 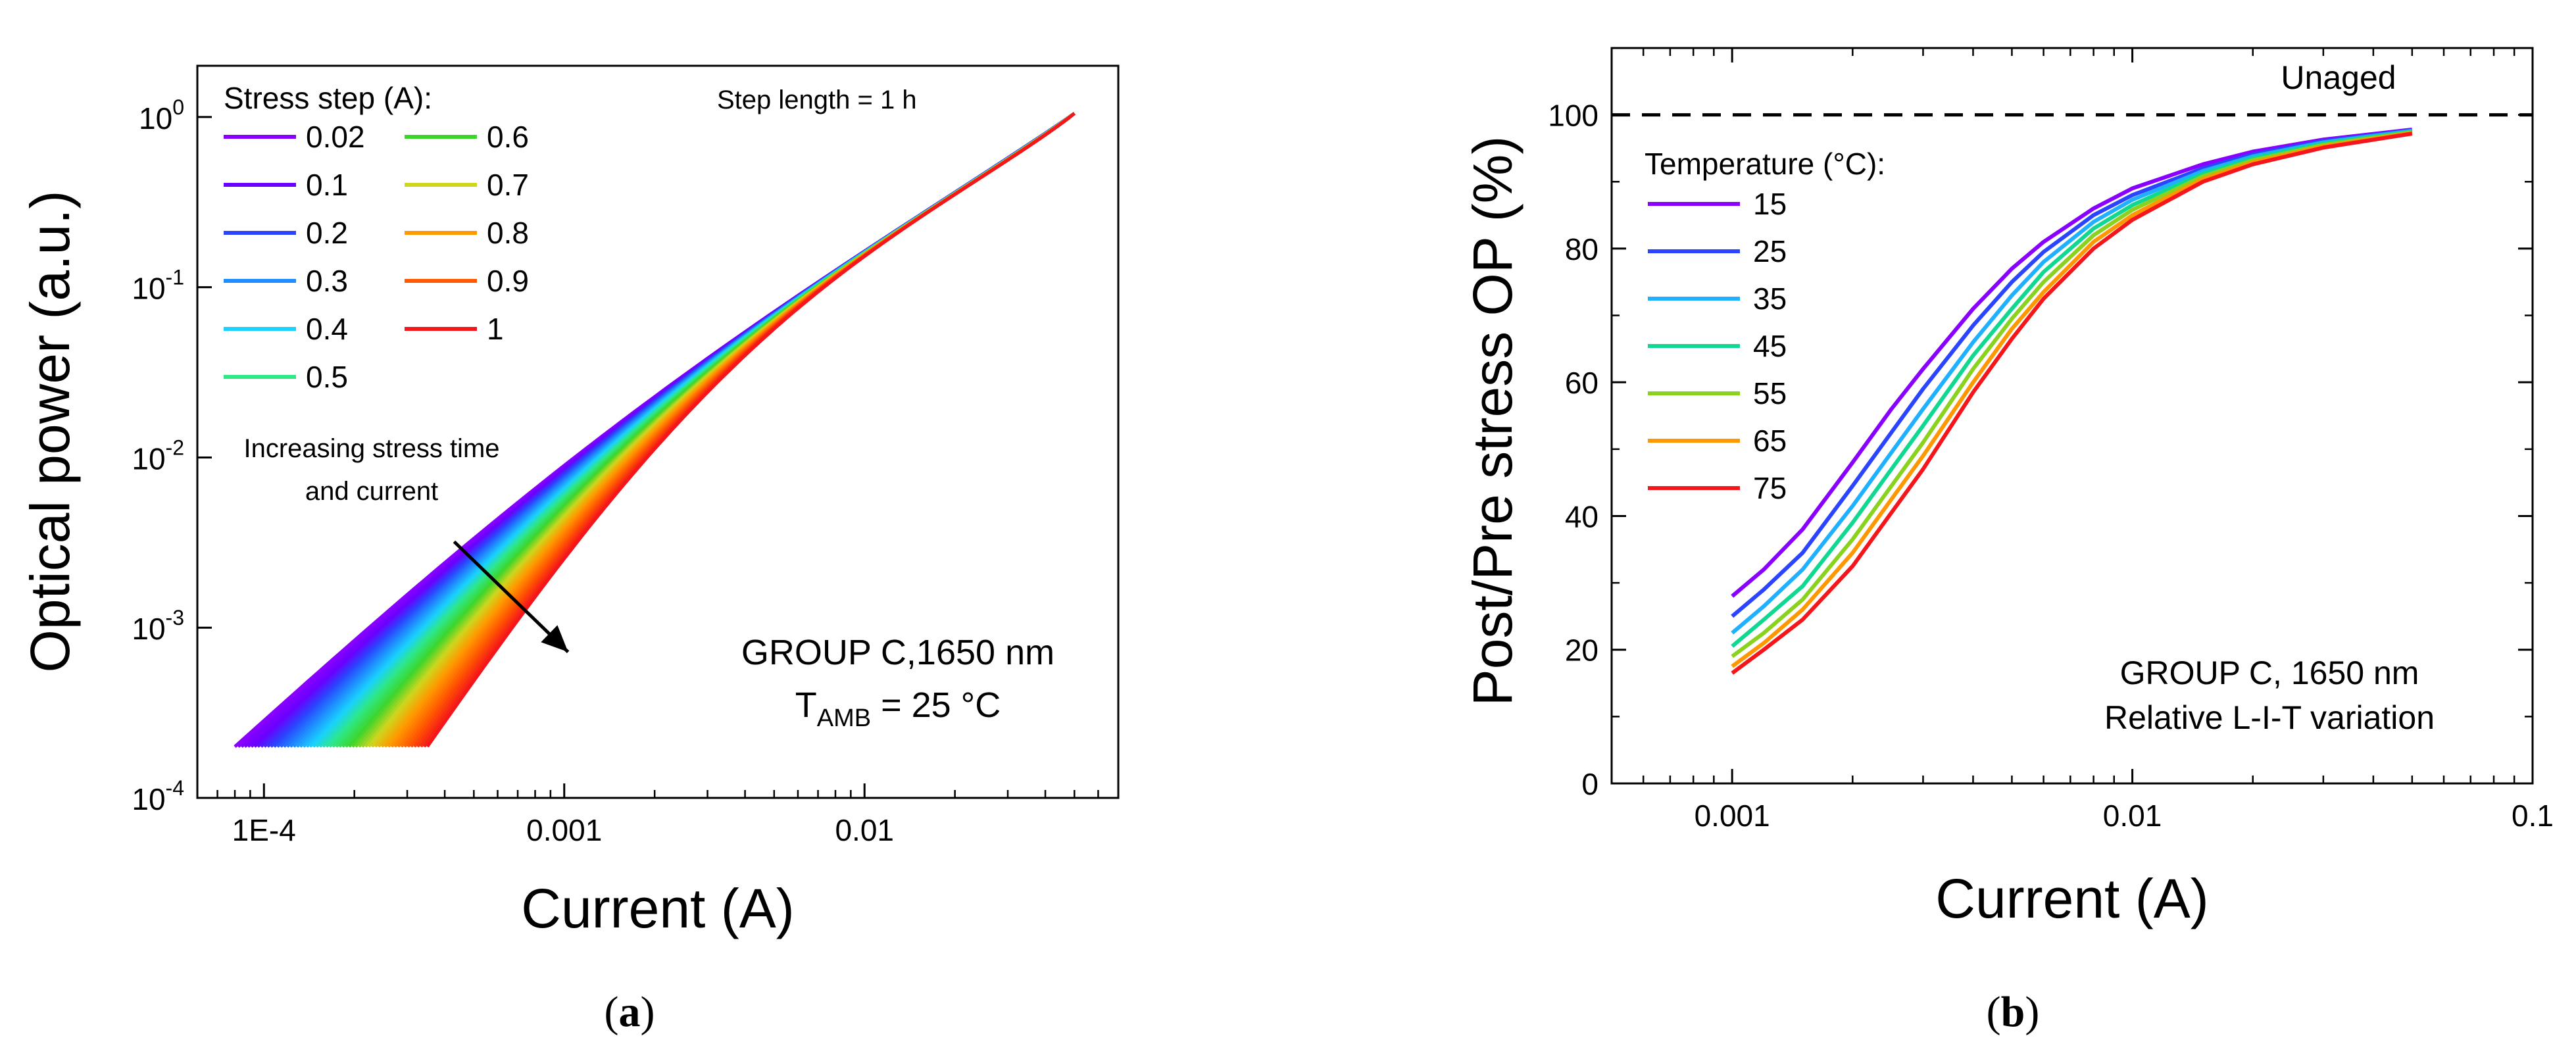 What do you see at coordinates (648, 1012) in the screenshot?
I see `caption-a-close: )` at bounding box center [648, 1012].